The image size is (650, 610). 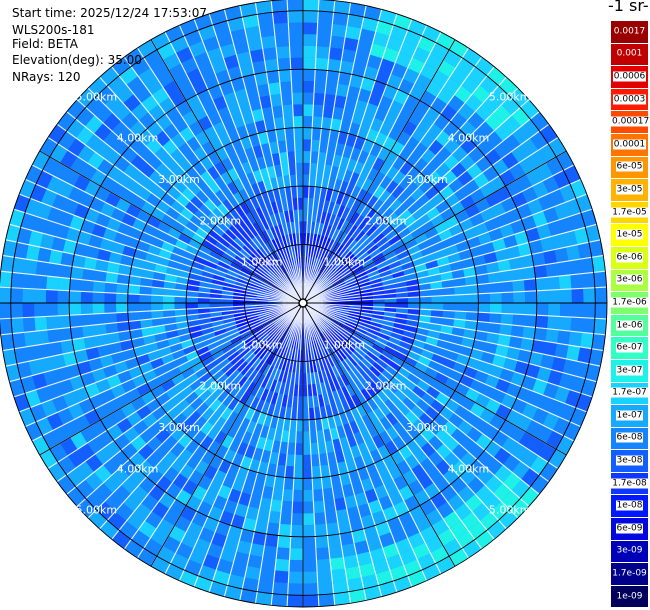 I want to click on colorbar-tick-label: 1e-09, so click(x=629, y=596).